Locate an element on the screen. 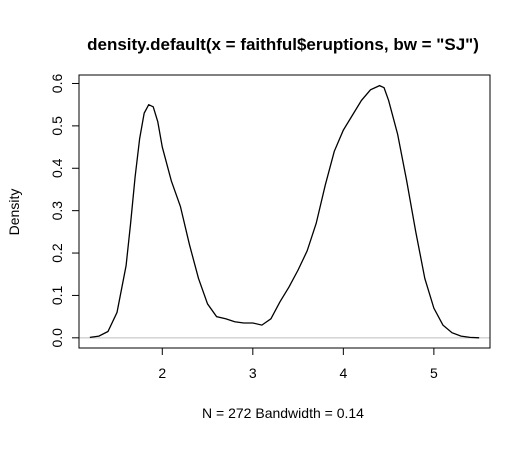  y-axis: 0.0 0.1 0.2 0.3 0.4 0.5 0.6 is located at coordinates (64, 211).